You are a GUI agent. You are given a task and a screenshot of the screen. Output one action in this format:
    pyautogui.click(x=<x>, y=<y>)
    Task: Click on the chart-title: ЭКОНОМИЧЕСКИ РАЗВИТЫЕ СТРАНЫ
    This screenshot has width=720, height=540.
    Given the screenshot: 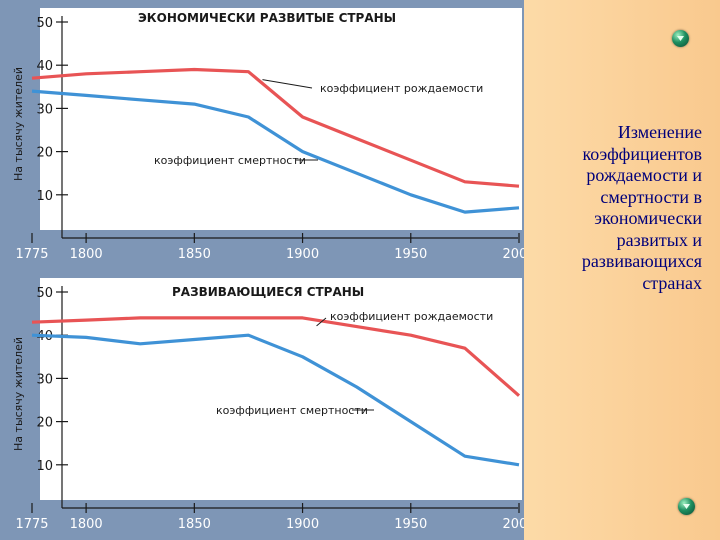 What is the action you would take?
    pyautogui.click(x=267, y=18)
    